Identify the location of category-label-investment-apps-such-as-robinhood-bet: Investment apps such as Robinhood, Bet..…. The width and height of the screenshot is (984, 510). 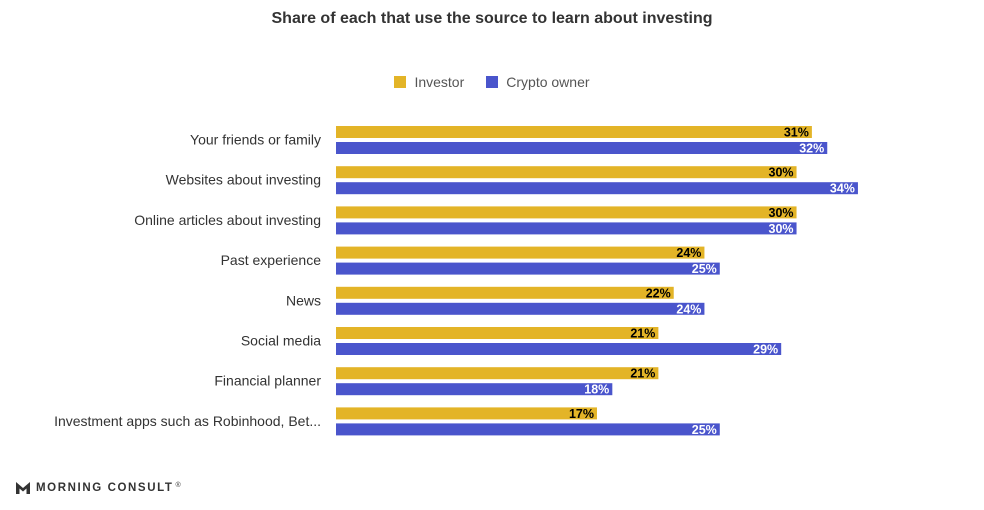
(187, 421).